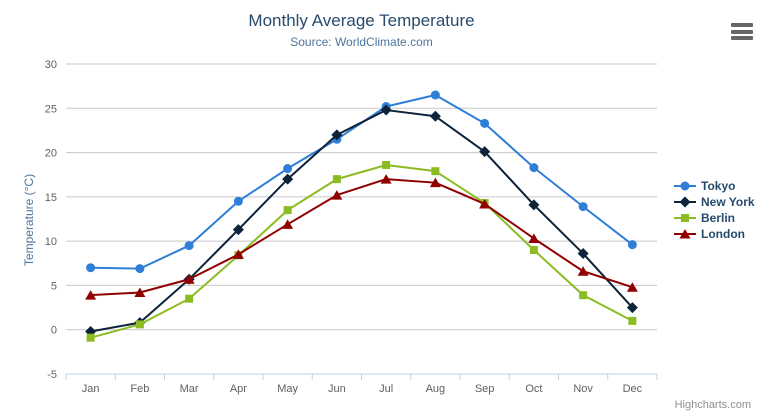  What do you see at coordinates (712, 405) in the screenshot?
I see `highcharts-credit-link: Highcharts.com` at bounding box center [712, 405].